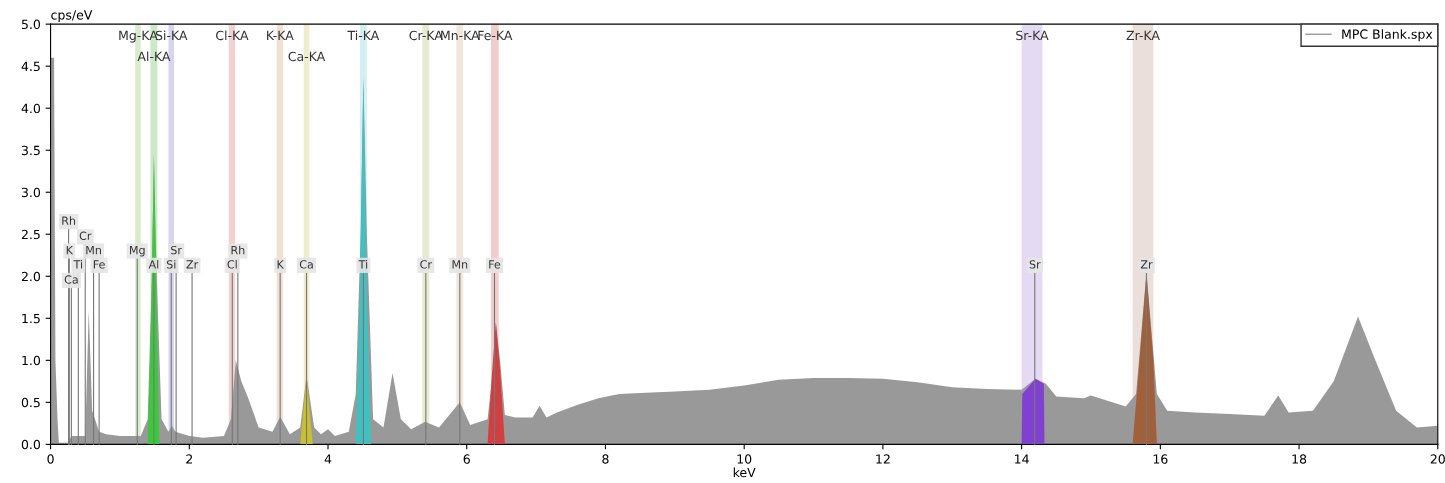  Describe the element at coordinates (31, 444) in the screenshot. I see `y-tick-label: 0.0` at that location.